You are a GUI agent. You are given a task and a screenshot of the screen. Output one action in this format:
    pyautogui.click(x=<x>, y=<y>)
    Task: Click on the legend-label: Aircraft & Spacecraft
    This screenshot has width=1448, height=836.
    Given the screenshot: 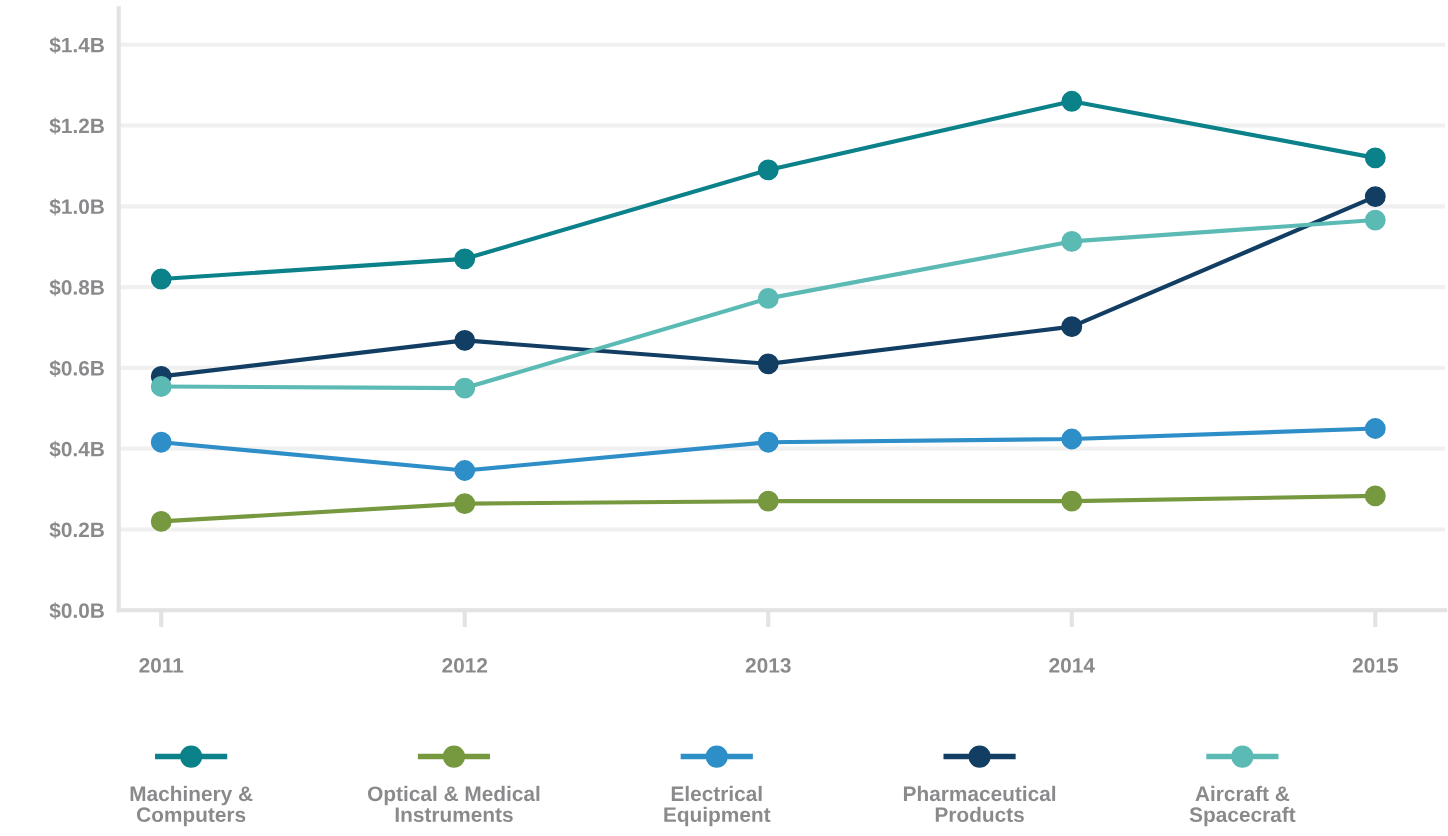 What is the action you would take?
    pyautogui.click(x=1242, y=806)
    